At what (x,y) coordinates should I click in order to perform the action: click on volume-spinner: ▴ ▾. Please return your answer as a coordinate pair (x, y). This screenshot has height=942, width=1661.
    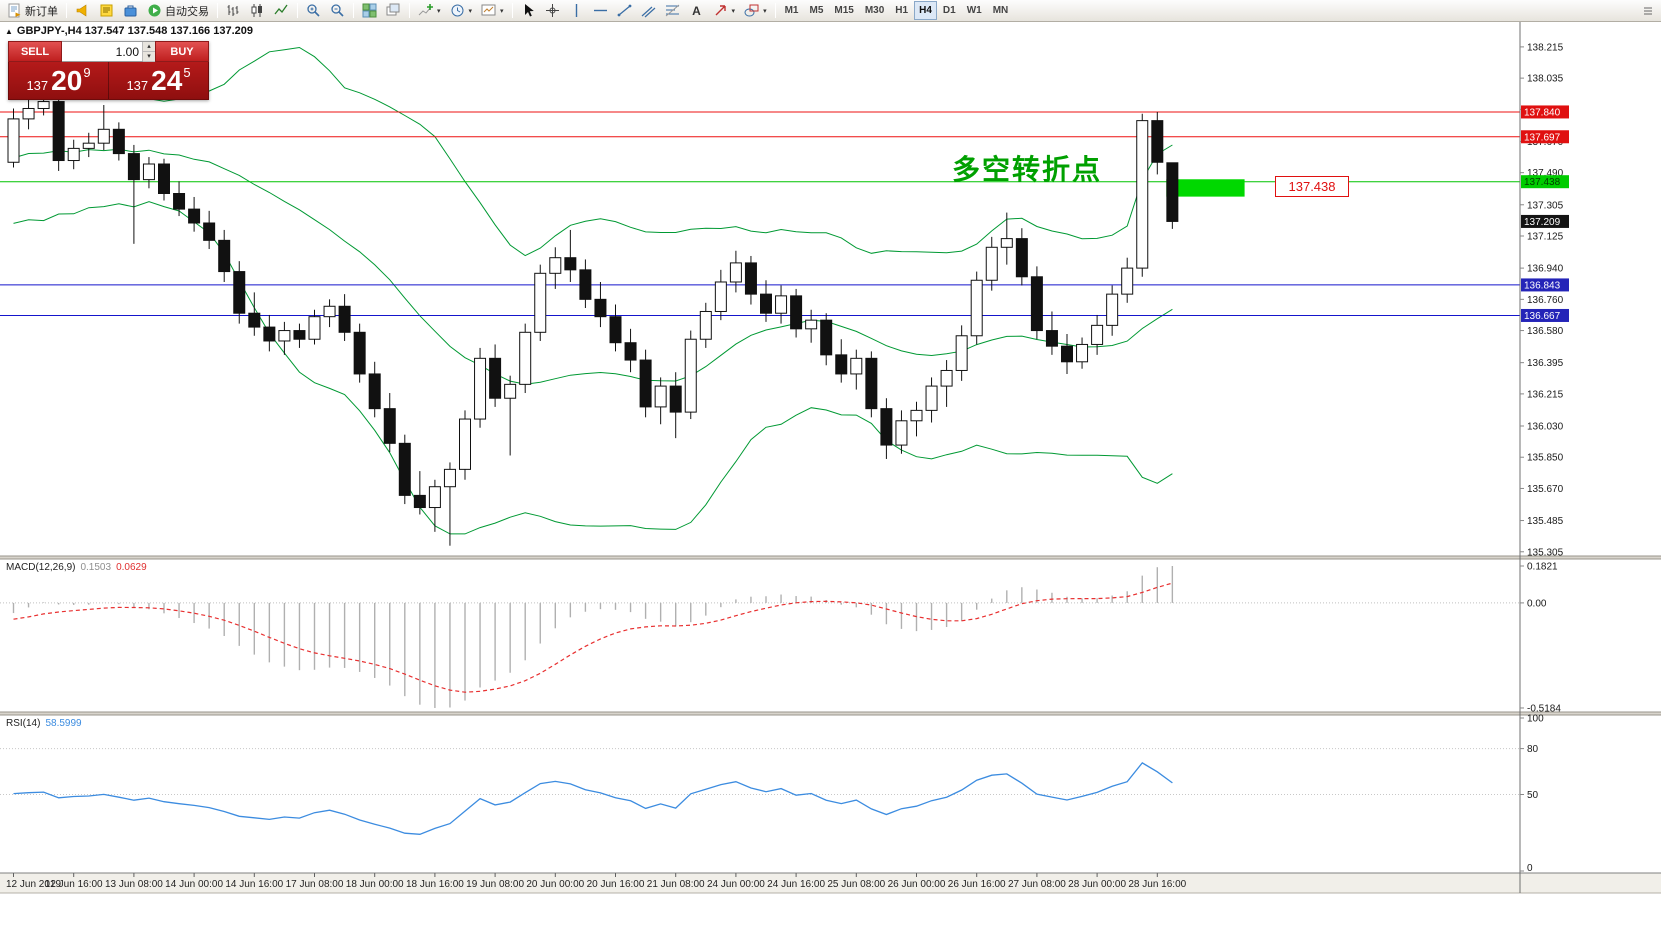
    Looking at the image, I should click on (148, 52).